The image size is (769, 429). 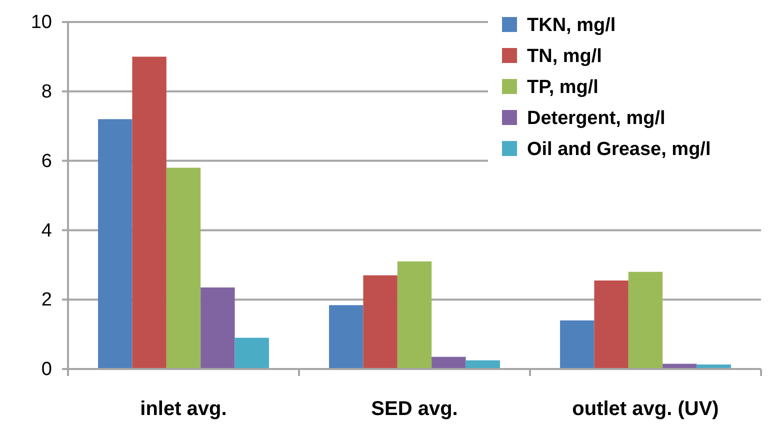 What do you see at coordinates (564, 56) in the screenshot?
I see `legend-label: TN, mg/l` at bounding box center [564, 56].